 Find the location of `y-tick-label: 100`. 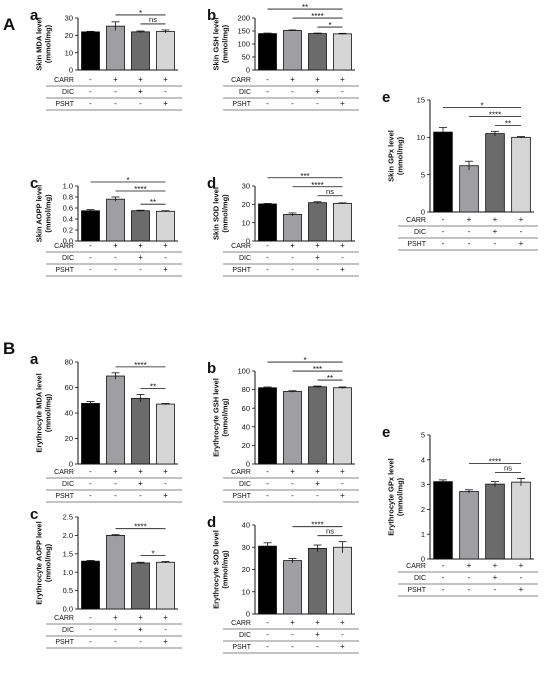

y-tick-label: 100 is located at coordinates (243, 44).